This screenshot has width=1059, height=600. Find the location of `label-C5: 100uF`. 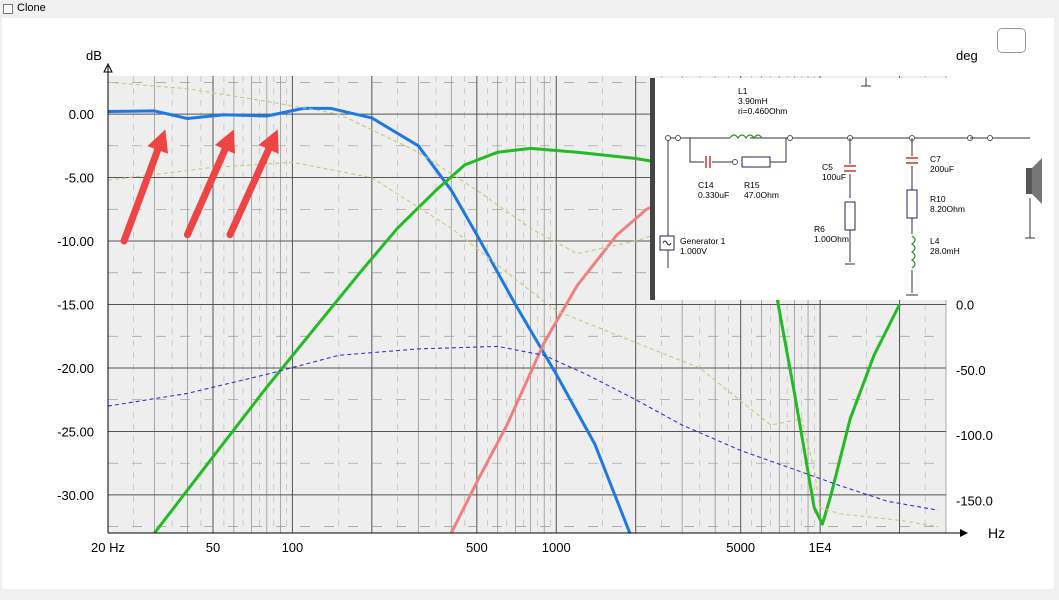

label-C5: 100uF is located at coordinates (834, 177).